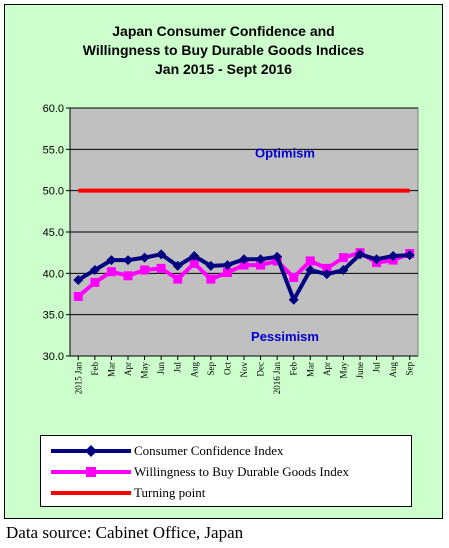 This screenshot has height=548, width=449. I want to click on x-tick-label: 2016 Jan, so click(277, 378).